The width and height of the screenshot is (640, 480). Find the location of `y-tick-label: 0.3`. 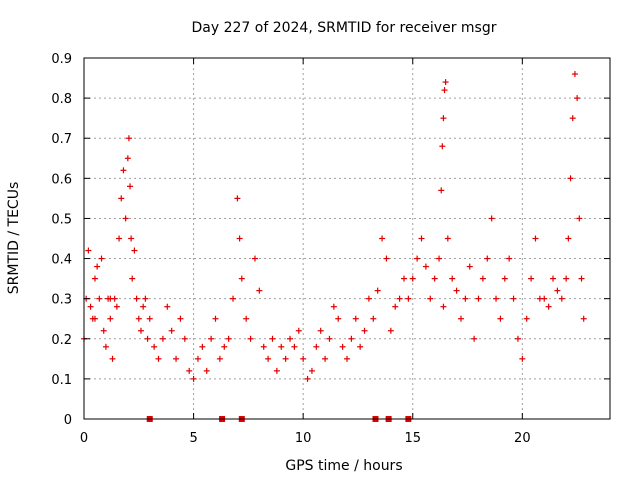

y-tick-label: 0.3 is located at coordinates (61, 300).